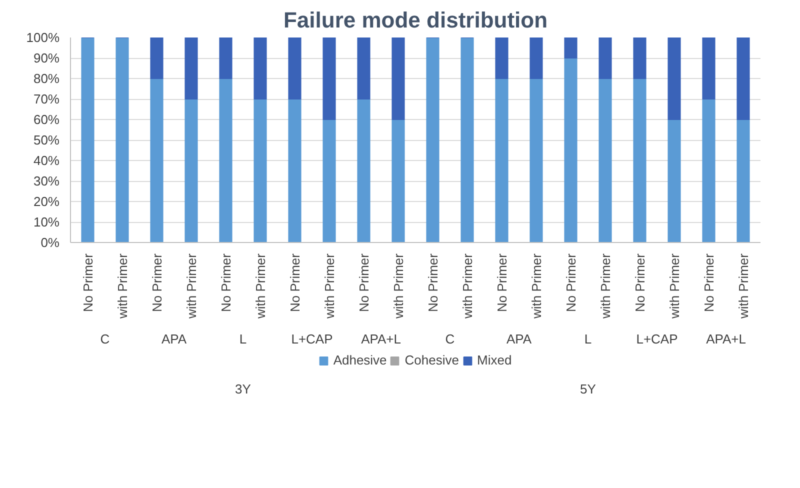 The image size is (800, 488). Describe the element at coordinates (50, 242) in the screenshot. I see `y-tick-label: 0%` at that location.